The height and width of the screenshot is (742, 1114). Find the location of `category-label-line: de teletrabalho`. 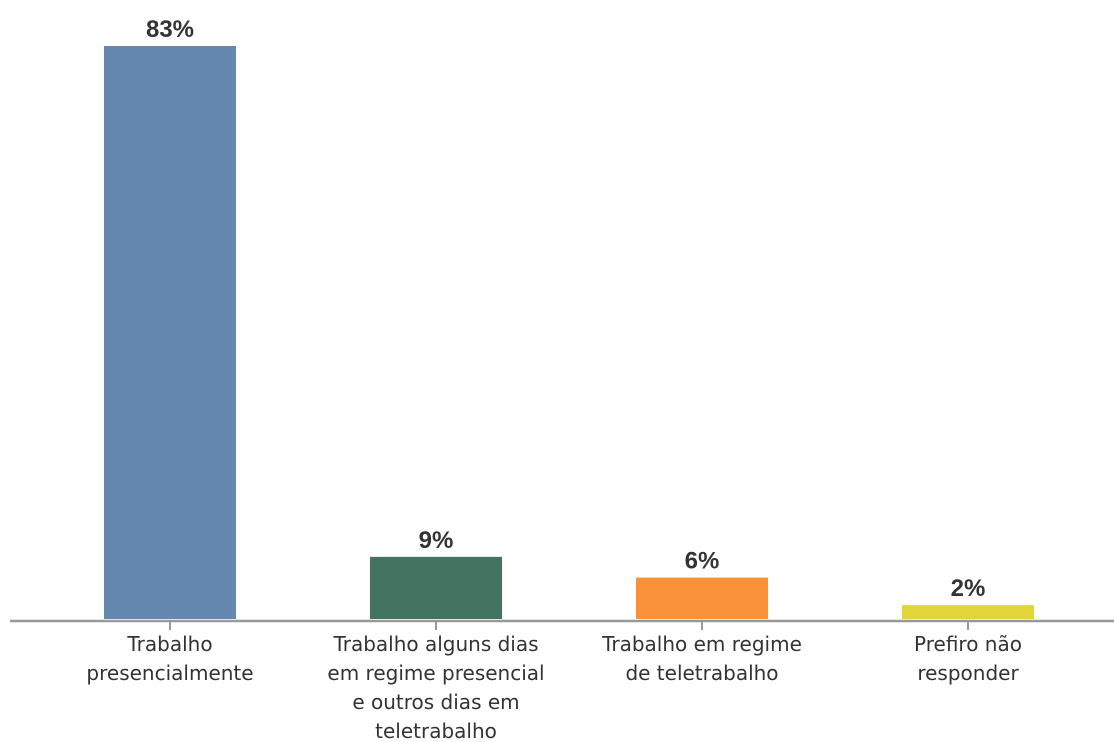

category-label-line: de teletrabalho is located at coordinates (701, 673).